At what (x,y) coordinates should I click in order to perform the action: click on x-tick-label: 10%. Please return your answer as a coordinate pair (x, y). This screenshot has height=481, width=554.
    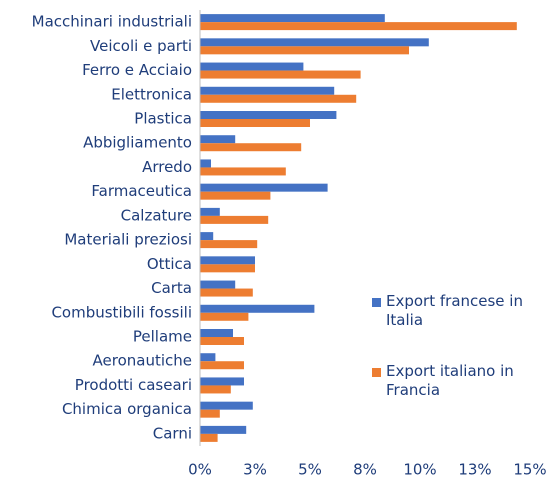
    Looking at the image, I should click on (419, 470).